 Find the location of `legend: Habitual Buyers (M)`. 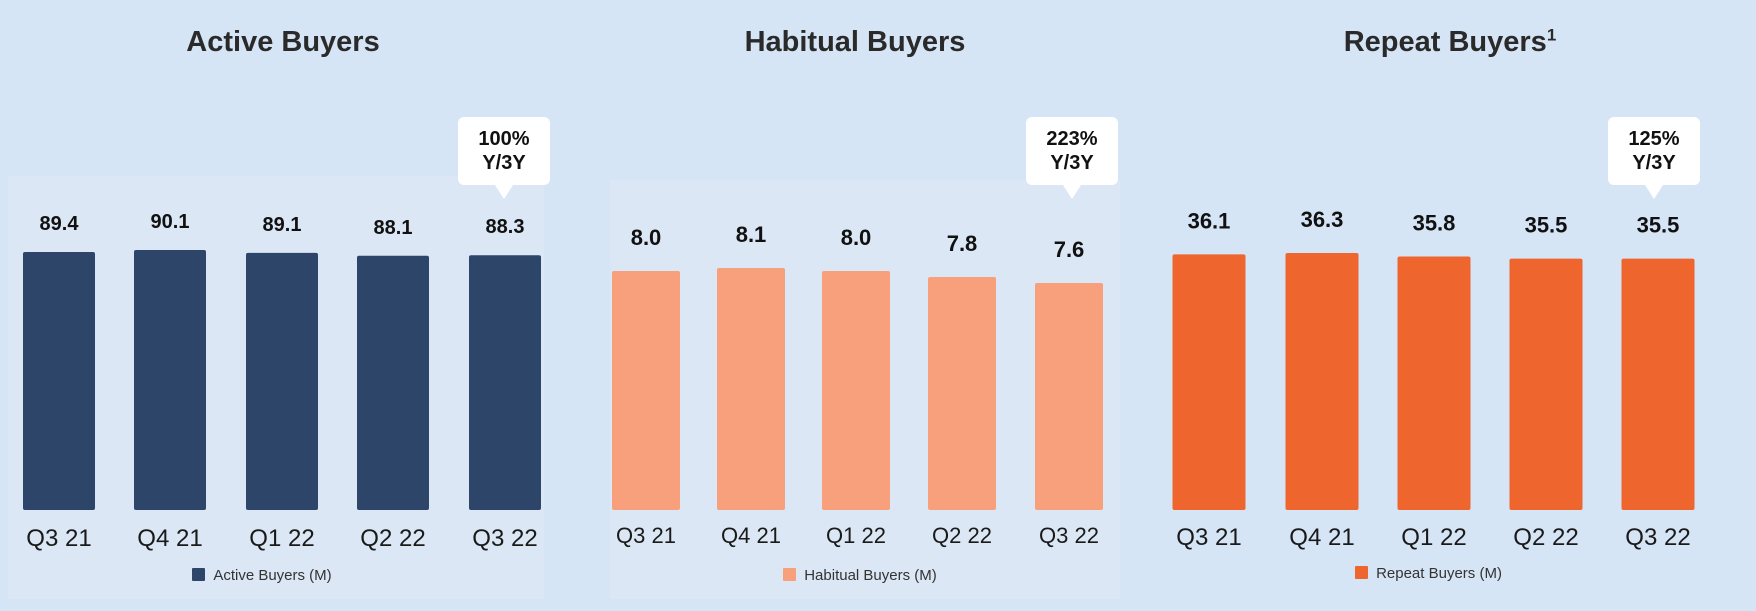

legend: Habitual Buyers (M) is located at coordinates (860, 575).